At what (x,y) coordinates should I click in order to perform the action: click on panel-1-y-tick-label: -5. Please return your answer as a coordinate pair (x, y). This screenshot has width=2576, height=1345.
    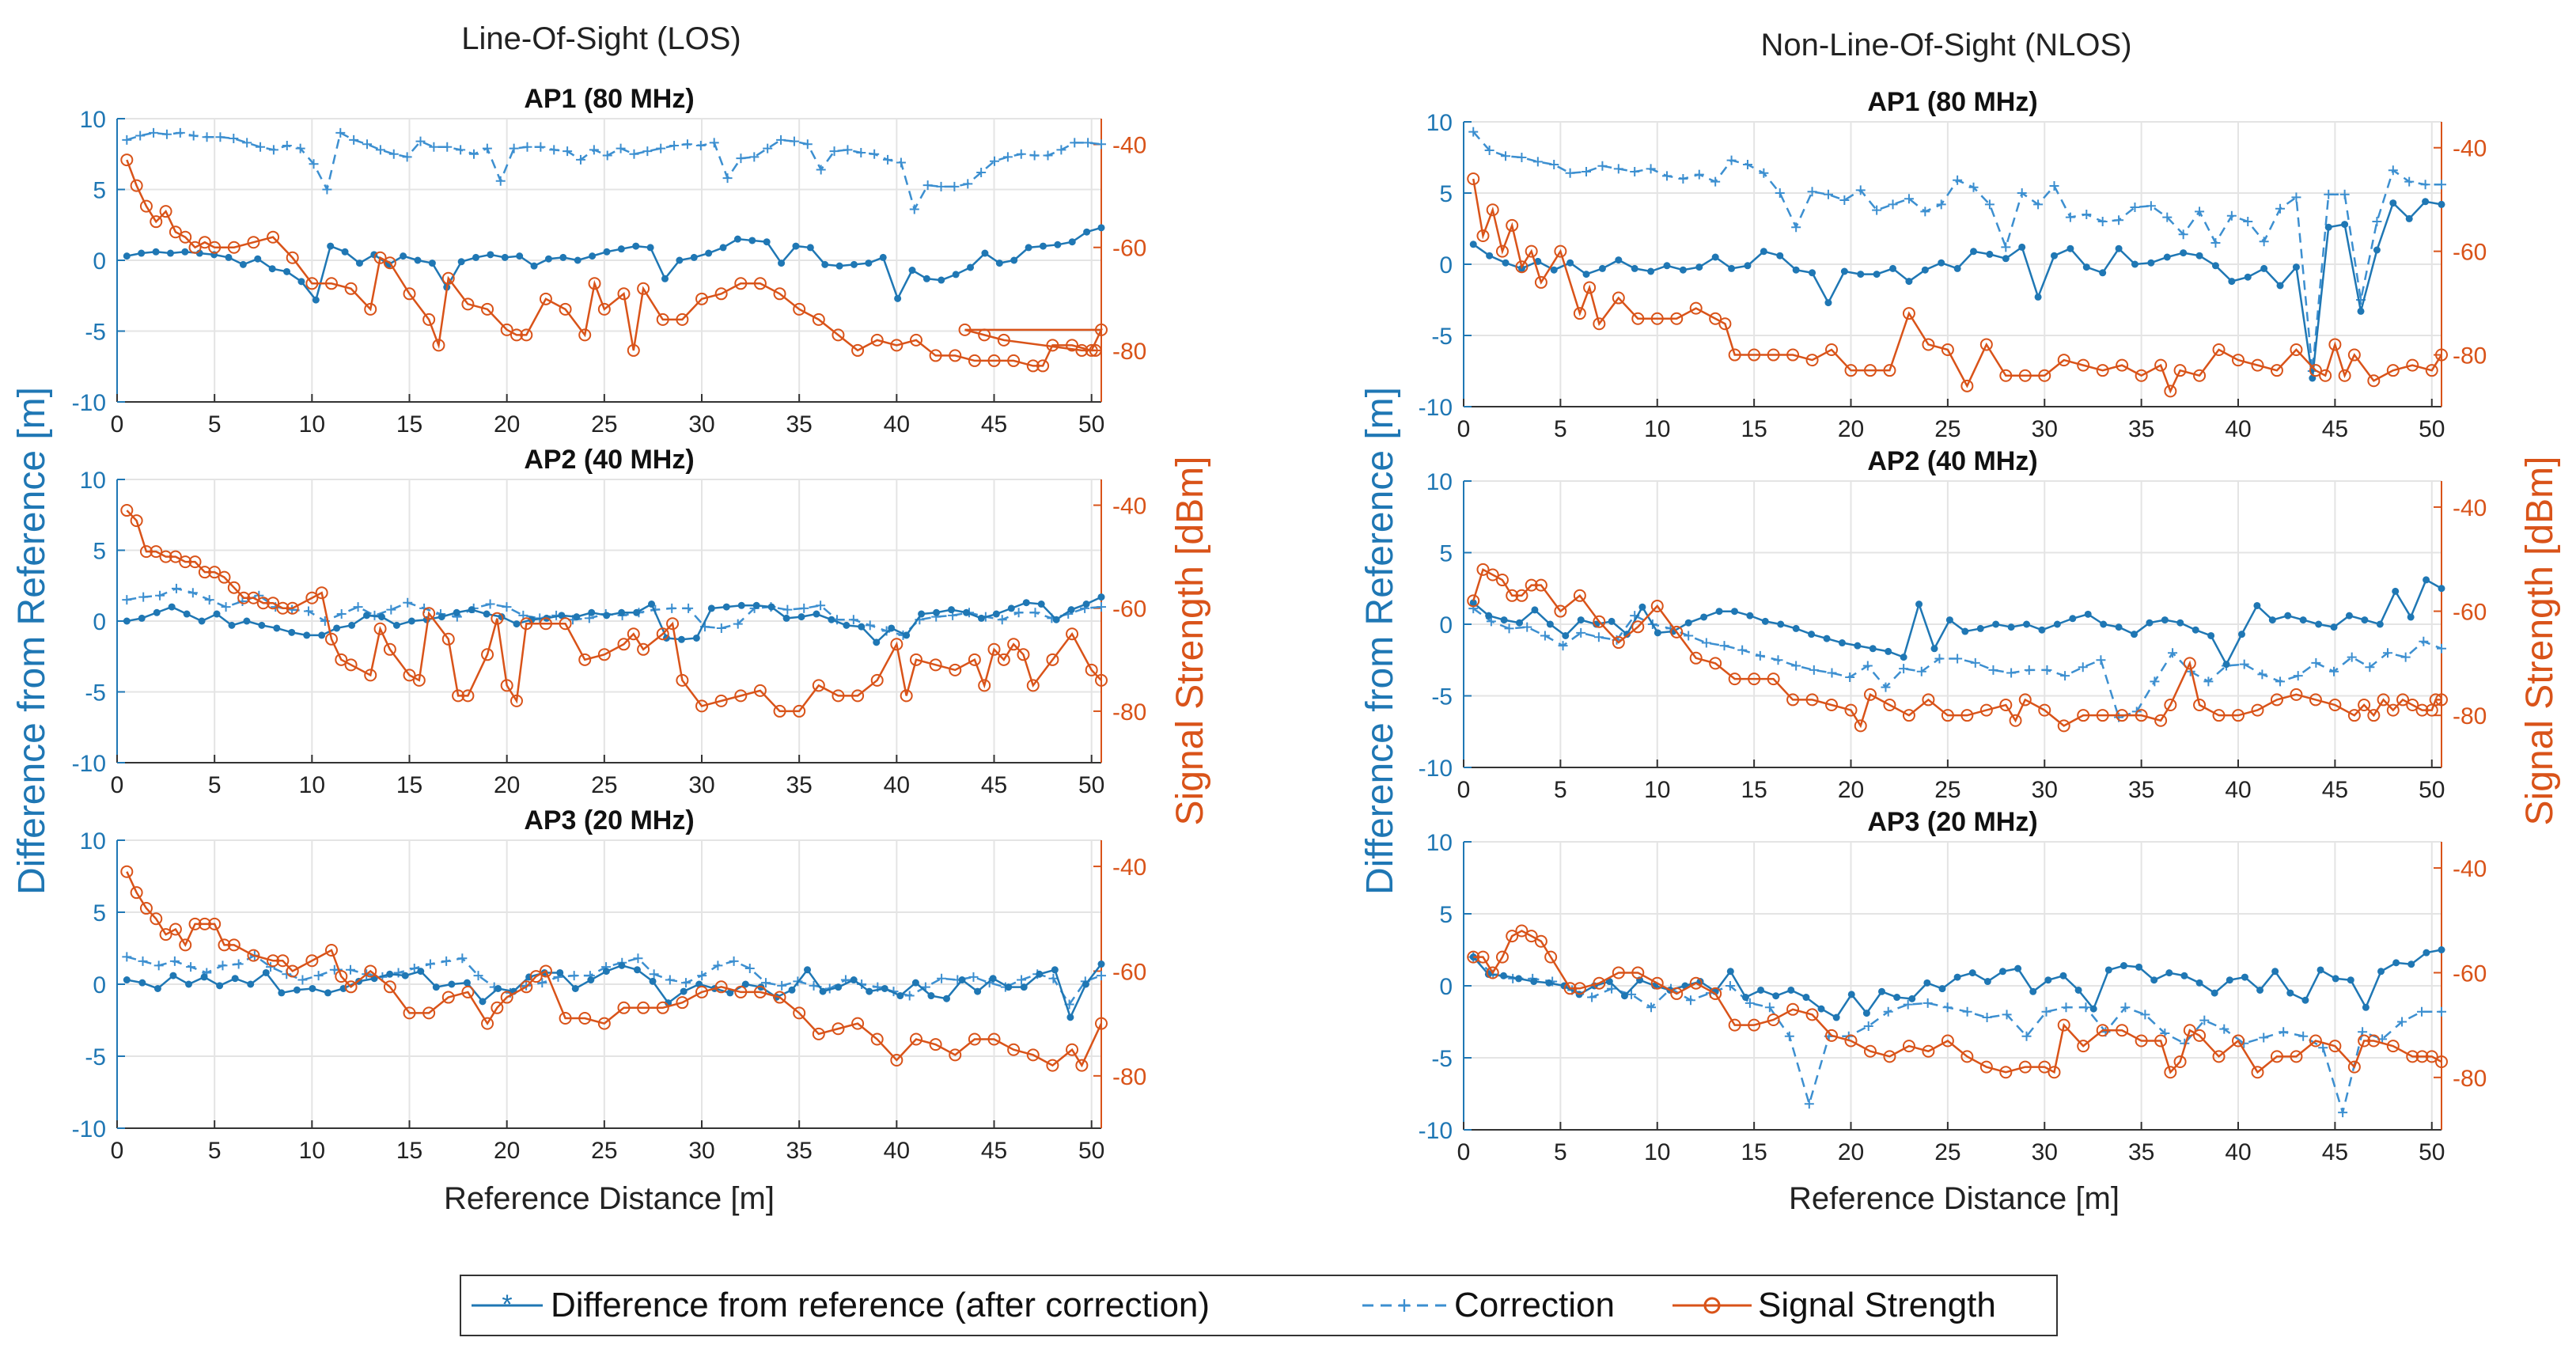
    Looking at the image, I should click on (95, 333).